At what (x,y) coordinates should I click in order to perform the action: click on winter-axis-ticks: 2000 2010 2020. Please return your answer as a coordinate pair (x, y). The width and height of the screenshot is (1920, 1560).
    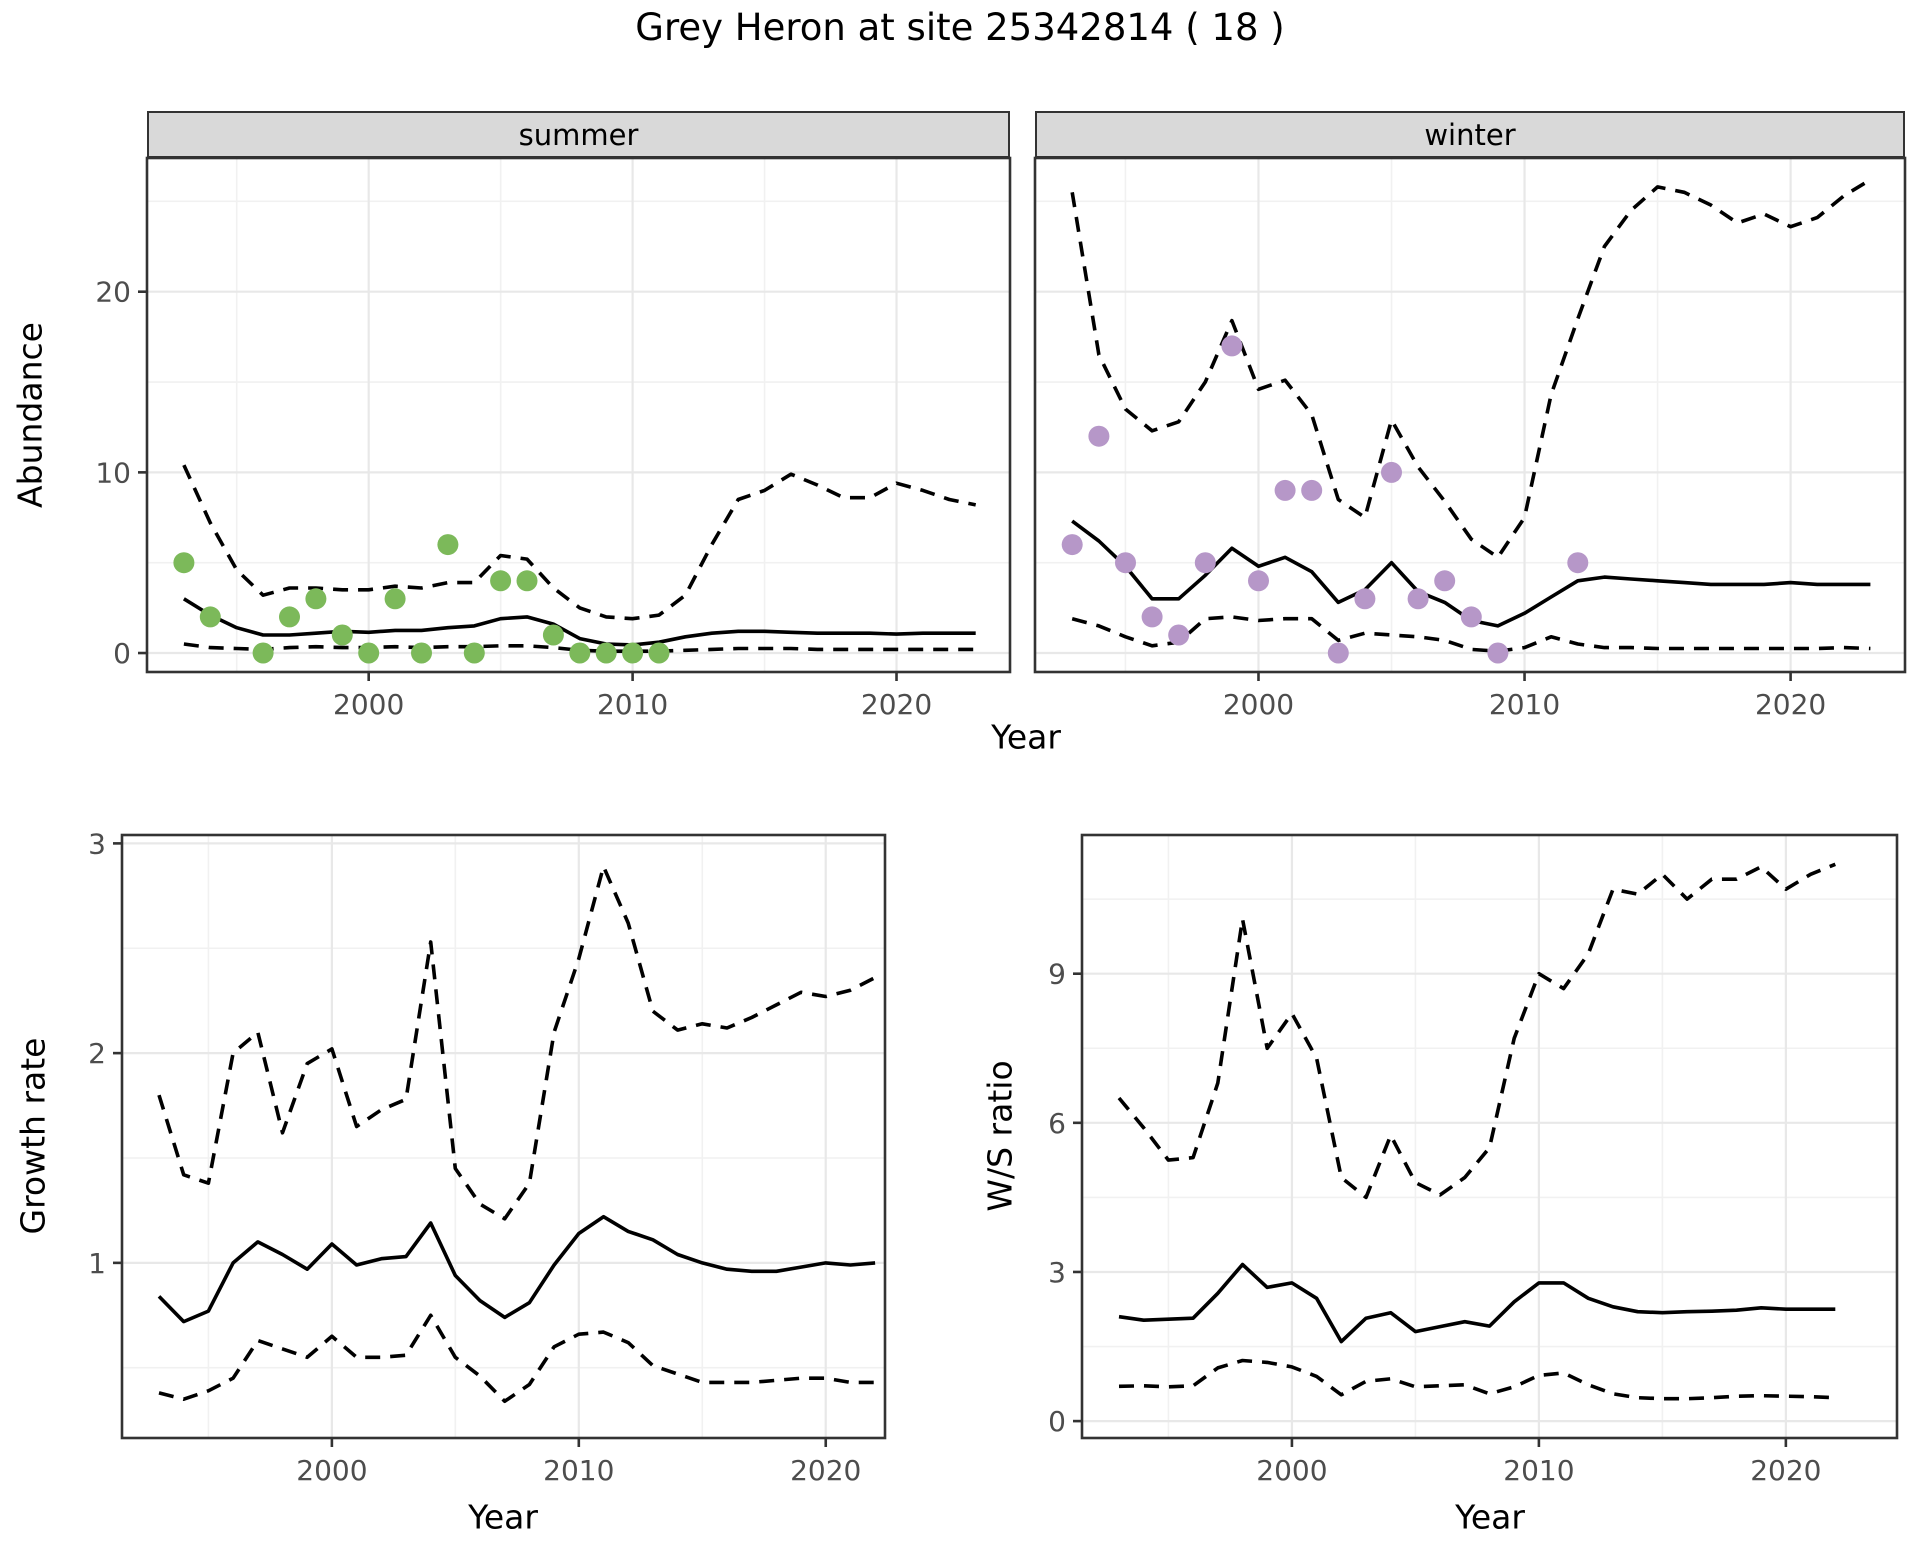
    Looking at the image, I should click on (1524, 696).